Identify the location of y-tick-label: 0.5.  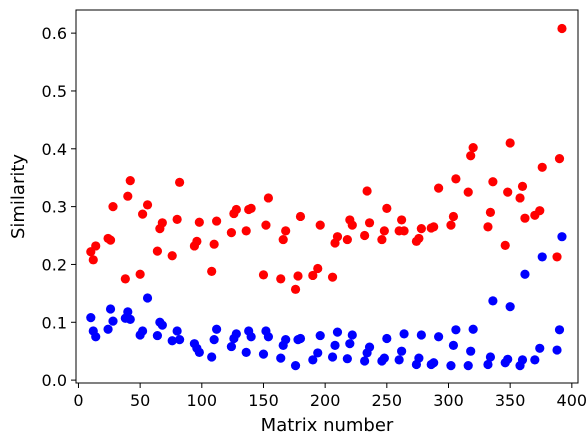
(54, 91).